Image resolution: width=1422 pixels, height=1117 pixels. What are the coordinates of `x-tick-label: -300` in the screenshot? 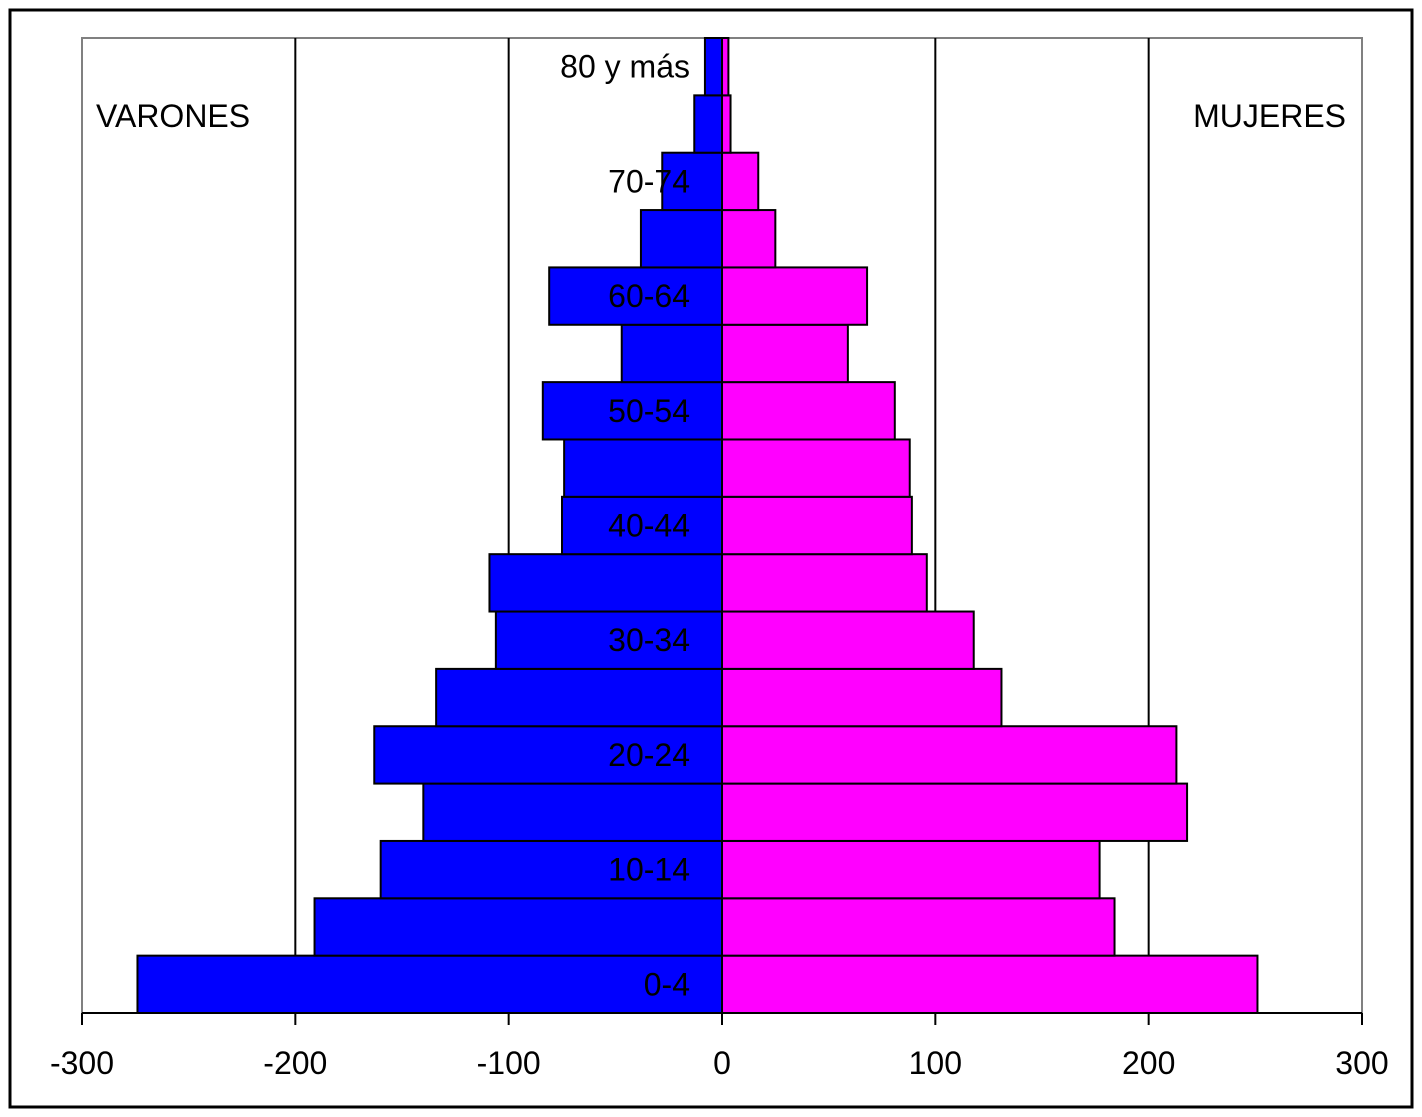 It's located at (82, 1063).